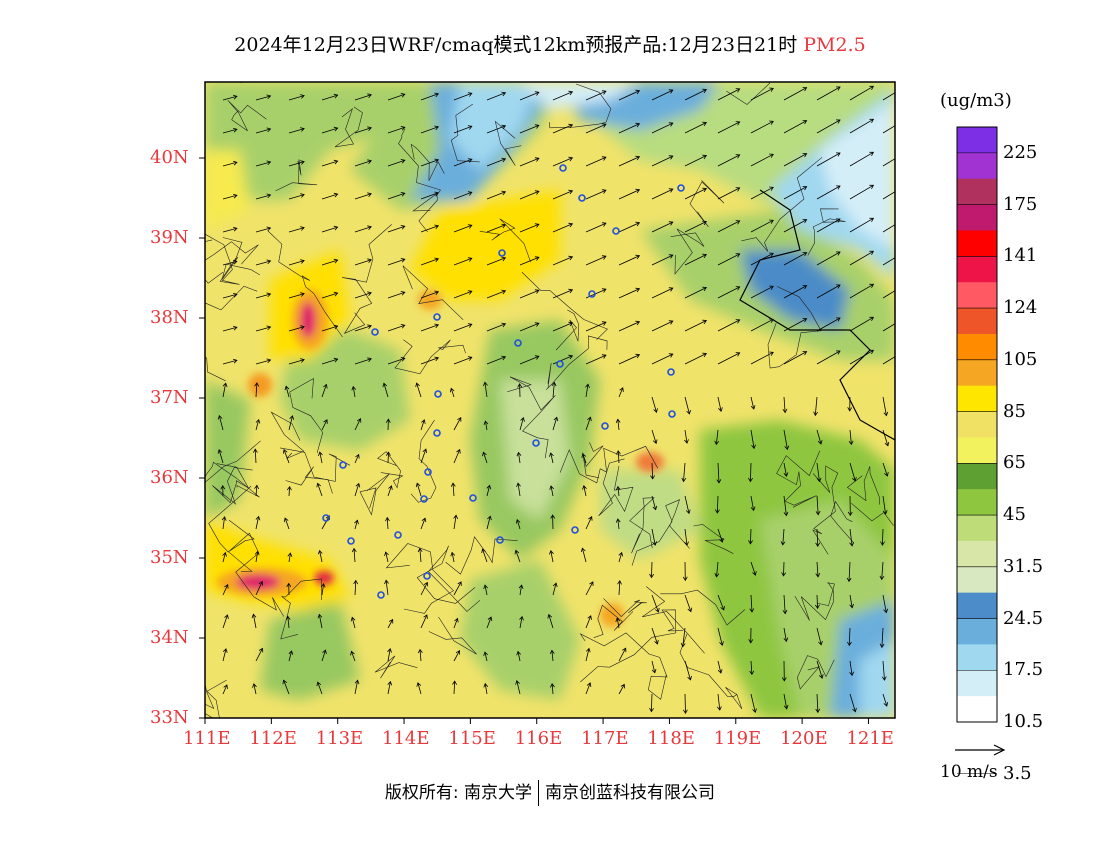 The height and width of the screenshot is (850, 1100). Describe the element at coordinates (1014, 463) in the screenshot. I see `legend-label: 65` at that location.